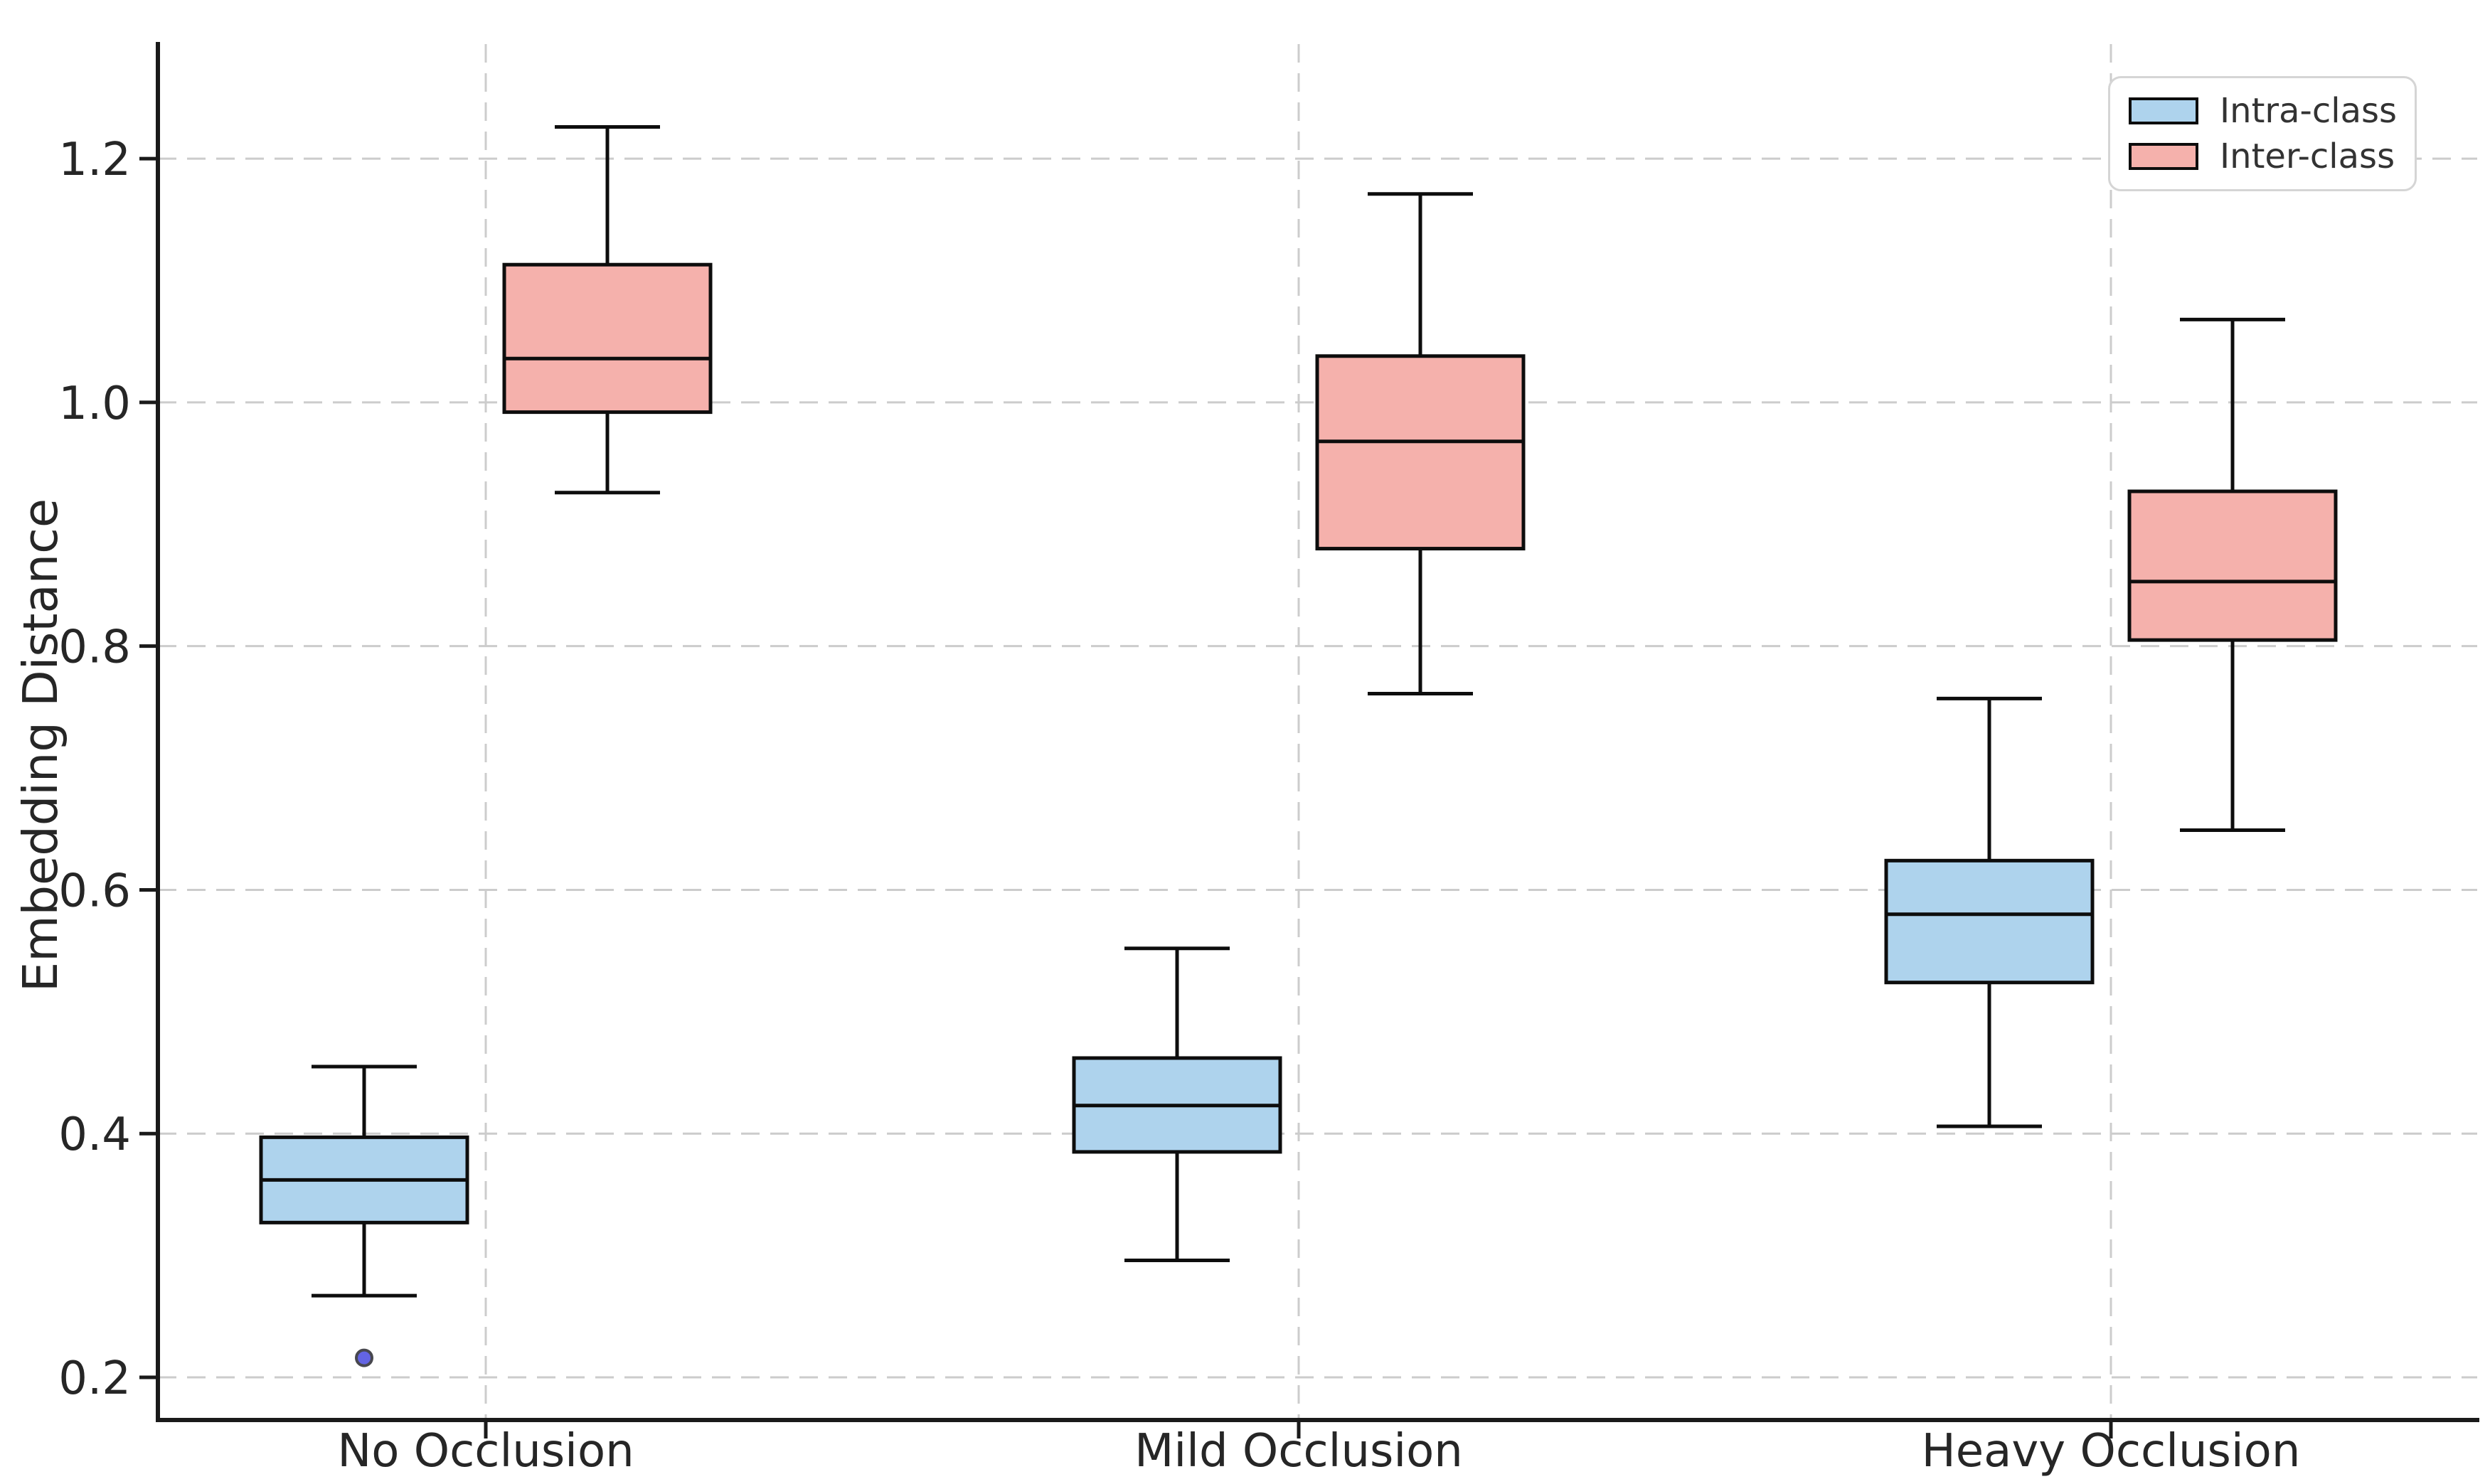 The width and height of the screenshot is (2490, 1484). What do you see at coordinates (40, 745) in the screenshot?
I see `y-axis-title: Embedding Distance` at bounding box center [40, 745].